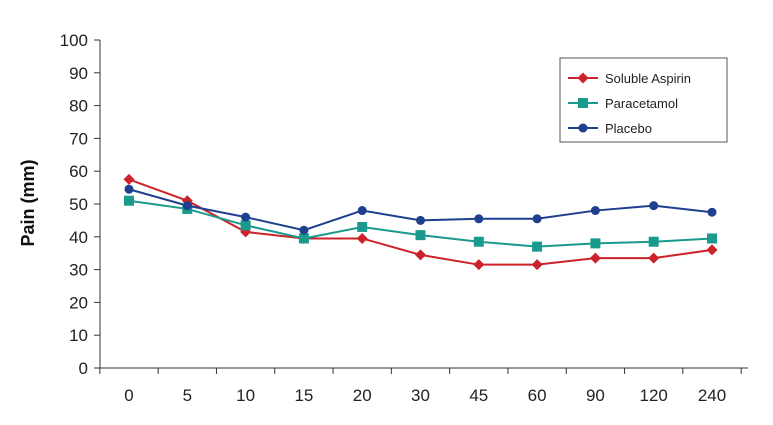  I want to click on legend-label: Soluble Aspirin, so click(648, 78).